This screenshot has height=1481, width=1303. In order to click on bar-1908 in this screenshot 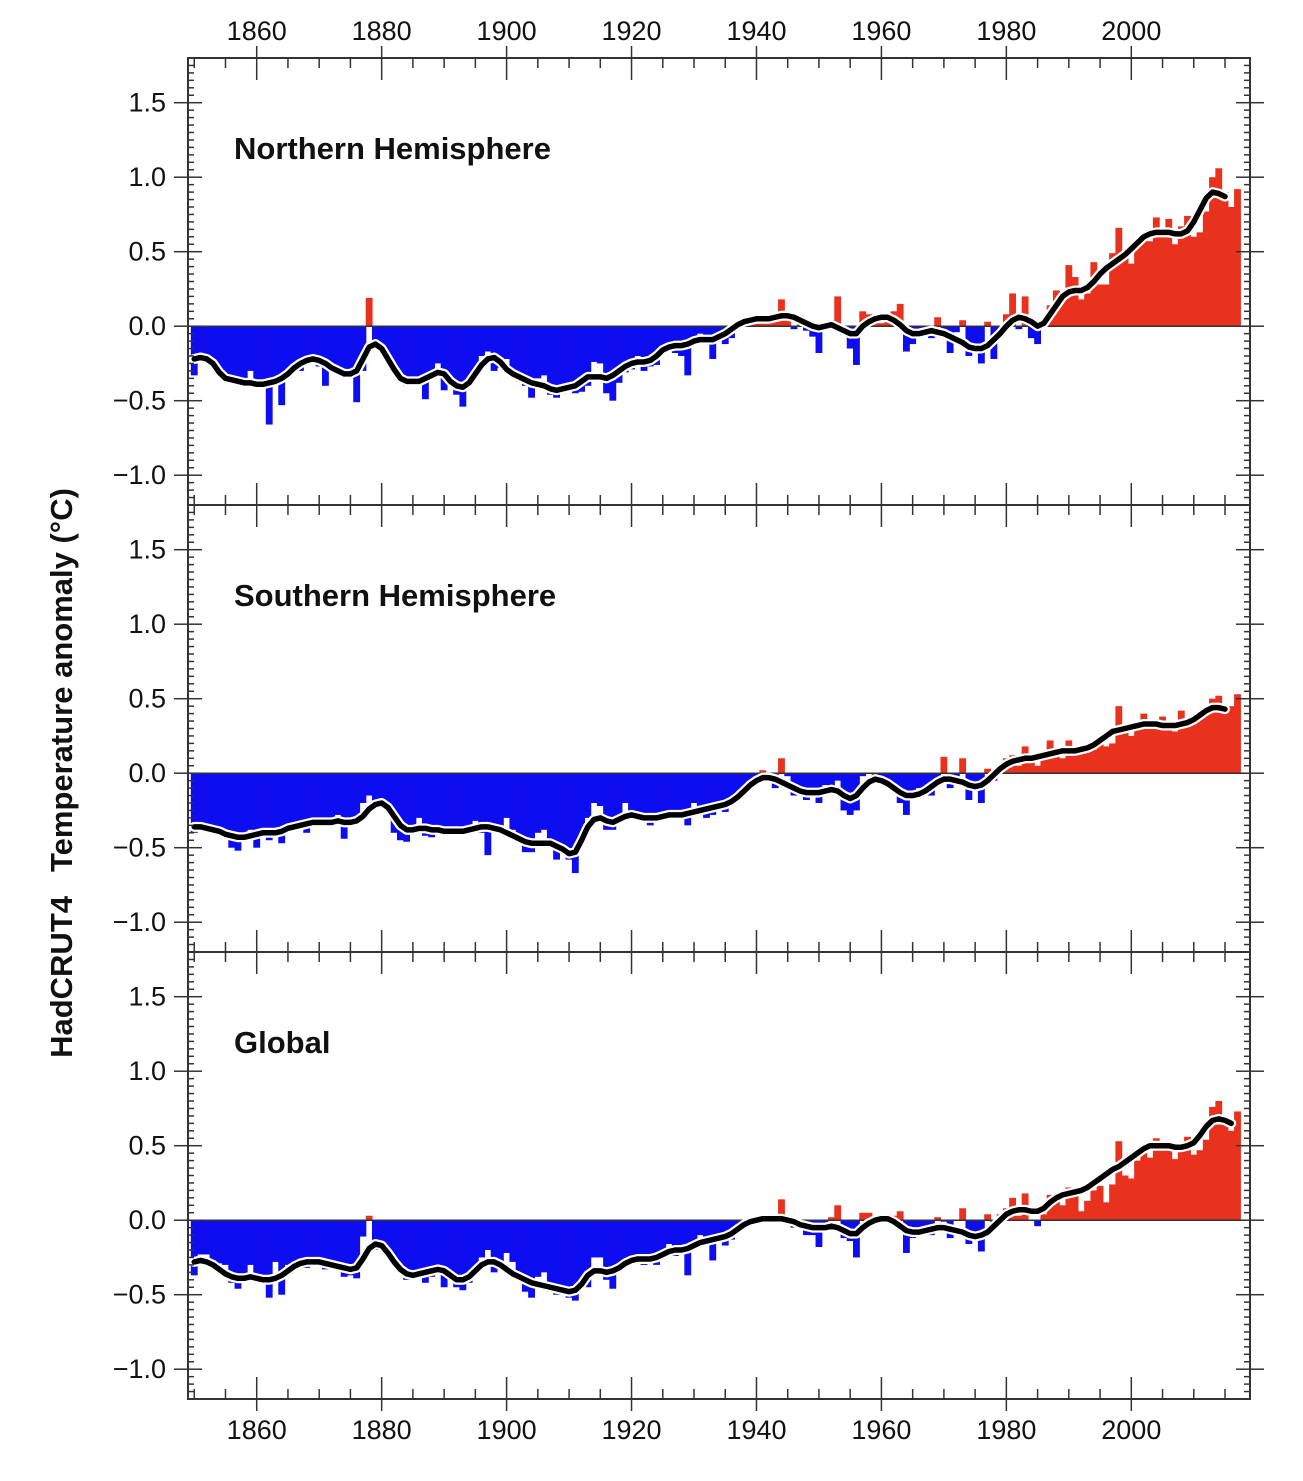, I will do `click(556, 362)`.